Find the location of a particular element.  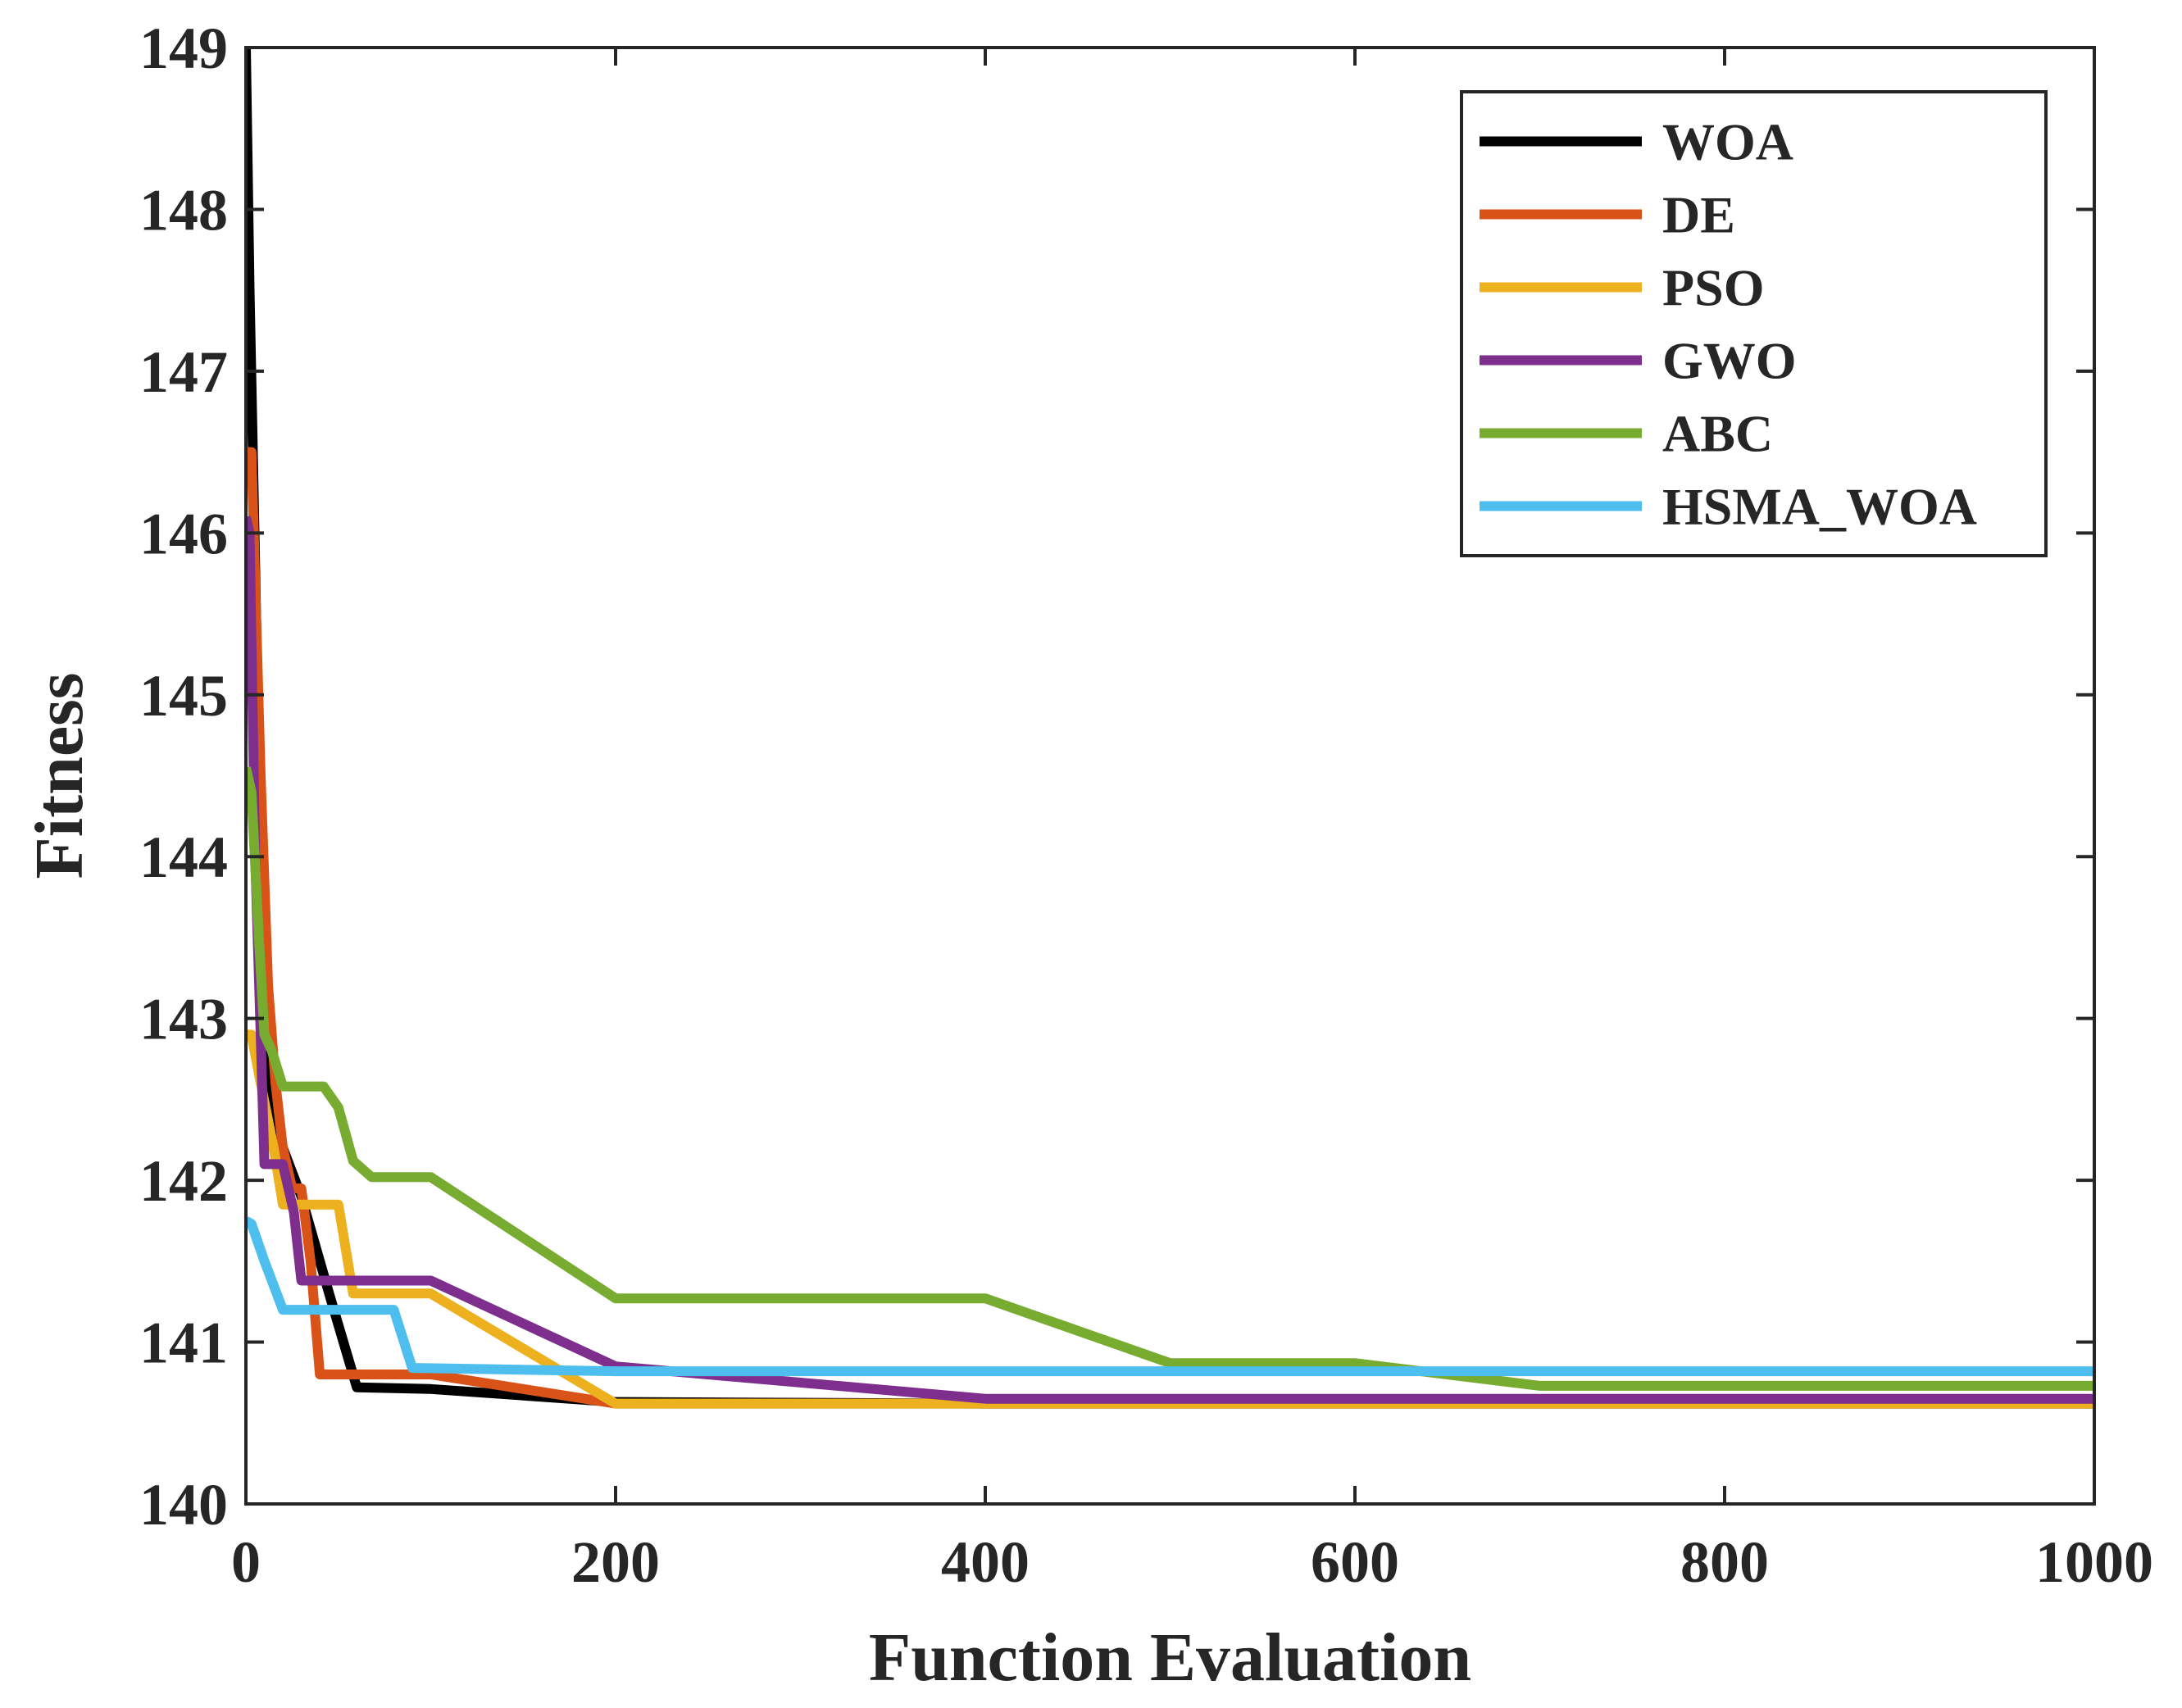

y-tick-label: 149 is located at coordinates (183, 48).